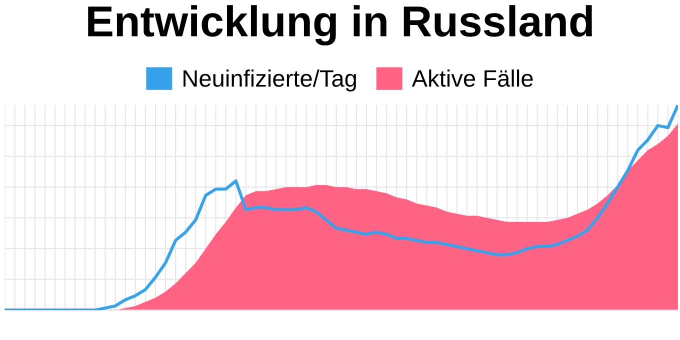 Image resolution: width=680 pixels, height=340 pixels. What do you see at coordinates (270, 80) in the screenshot?
I see `legend-label: Neuinfizierte/Tag` at bounding box center [270, 80].